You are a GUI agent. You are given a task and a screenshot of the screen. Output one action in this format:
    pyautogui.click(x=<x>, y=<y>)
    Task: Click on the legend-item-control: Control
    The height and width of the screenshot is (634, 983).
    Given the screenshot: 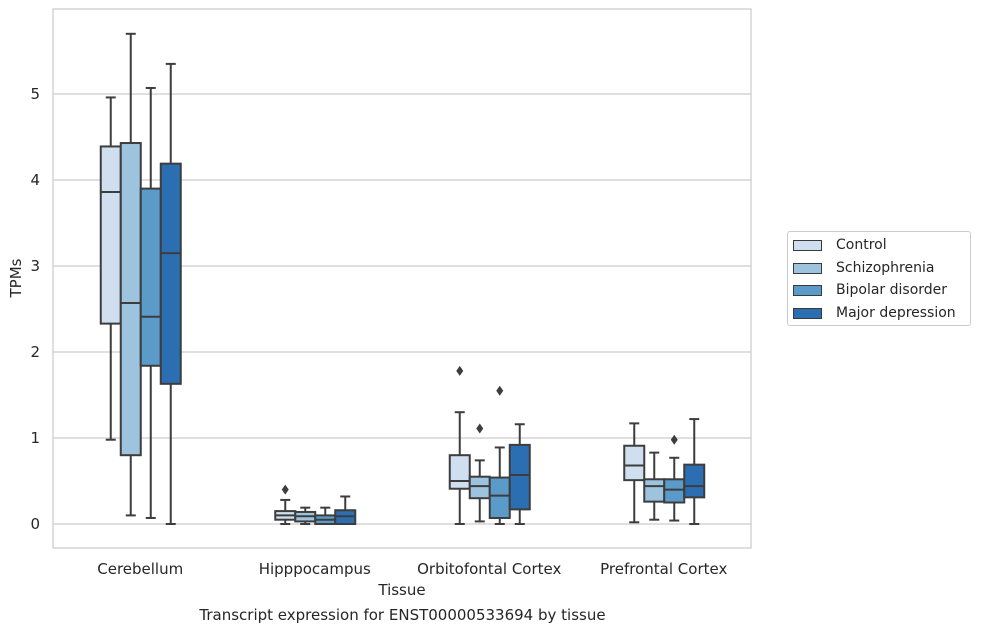 What is the action you would take?
    pyautogui.click(x=840, y=245)
    